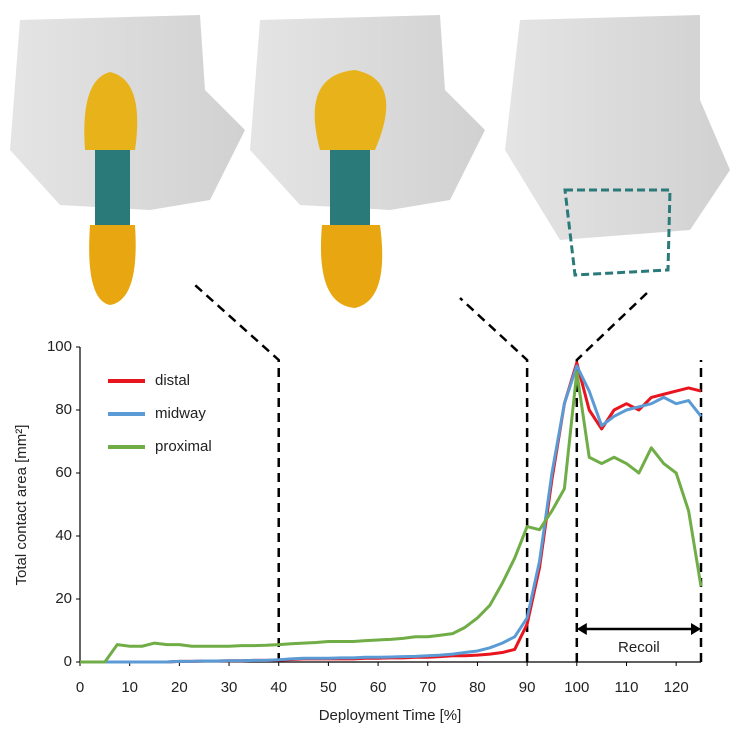  What do you see at coordinates (68, 661) in the screenshot?
I see `y-tick-label: 0` at bounding box center [68, 661].